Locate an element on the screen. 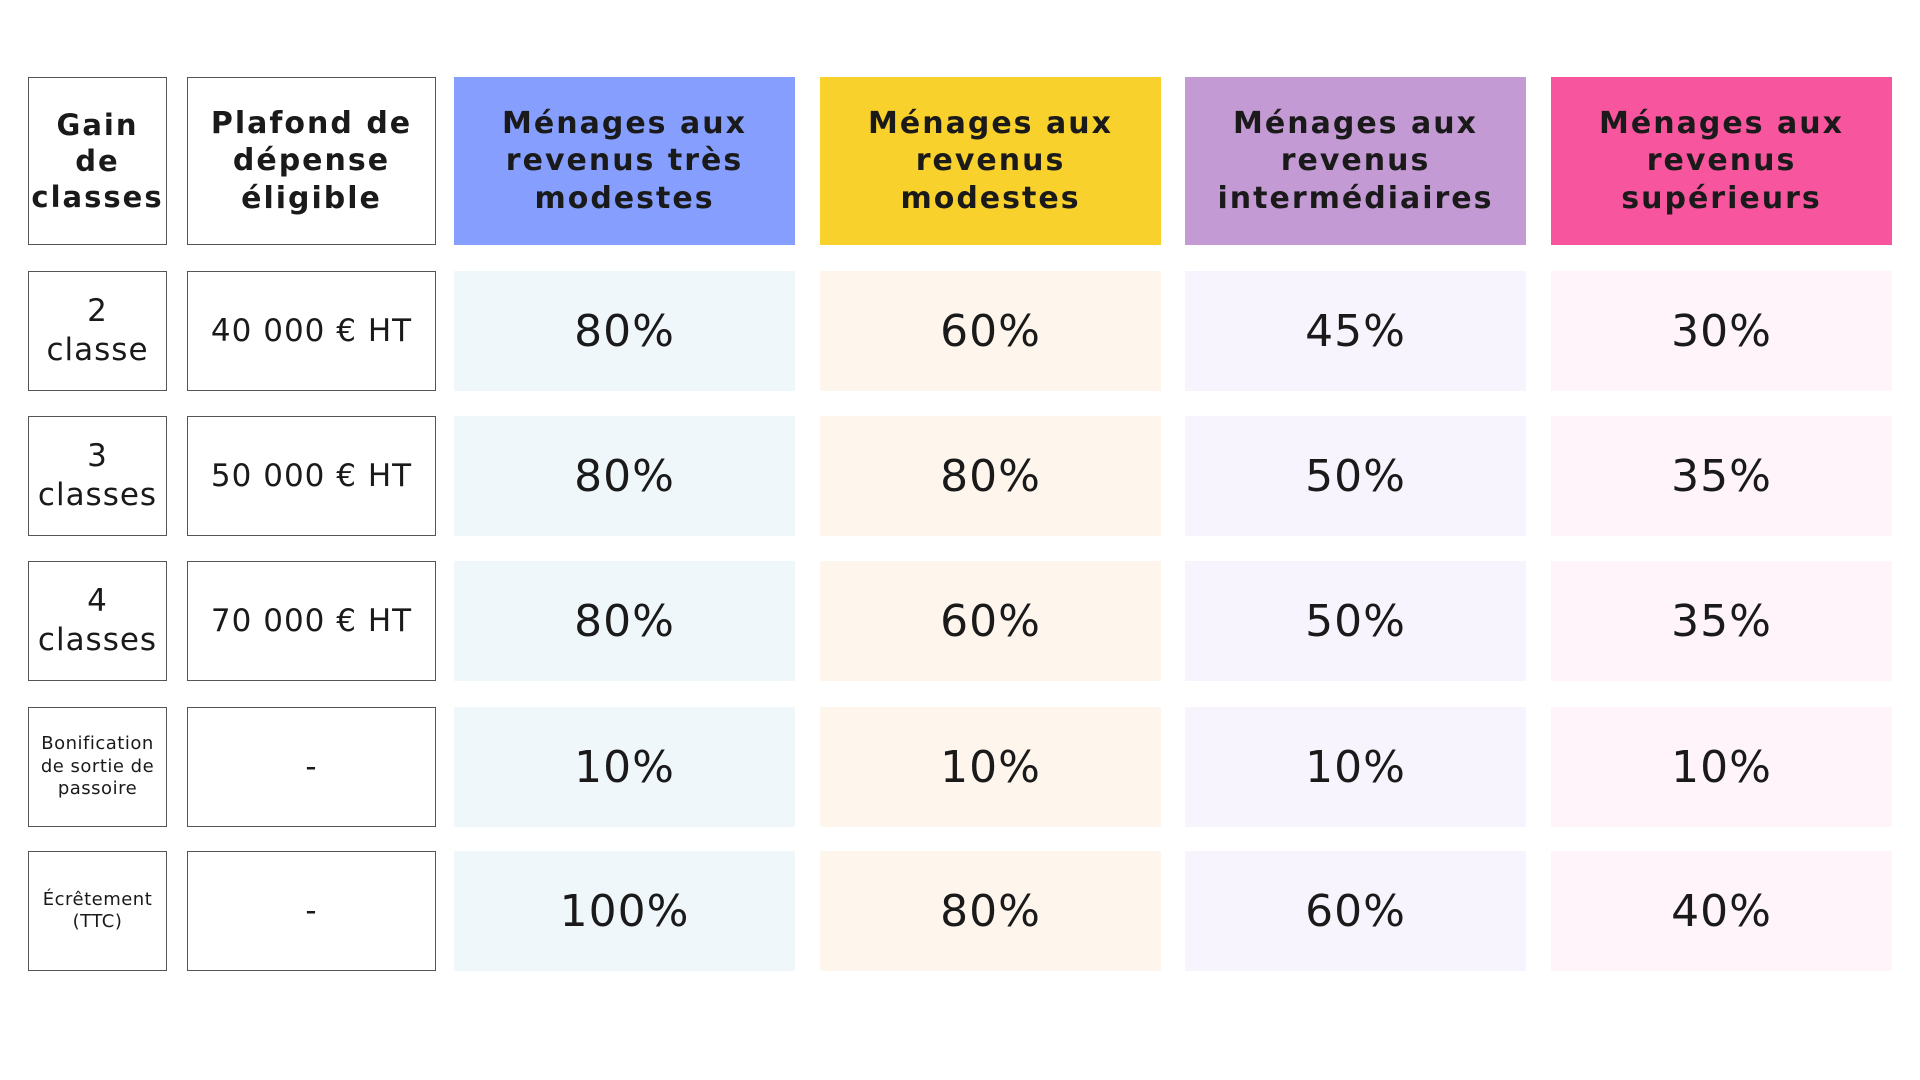  row-label: 2 classe is located at coordinates (97, 331).